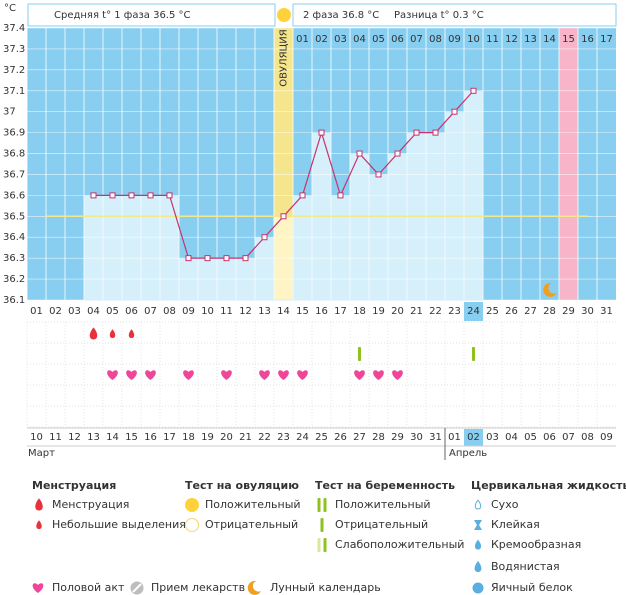  I want to click on date-label: 12, so click(74, 437).